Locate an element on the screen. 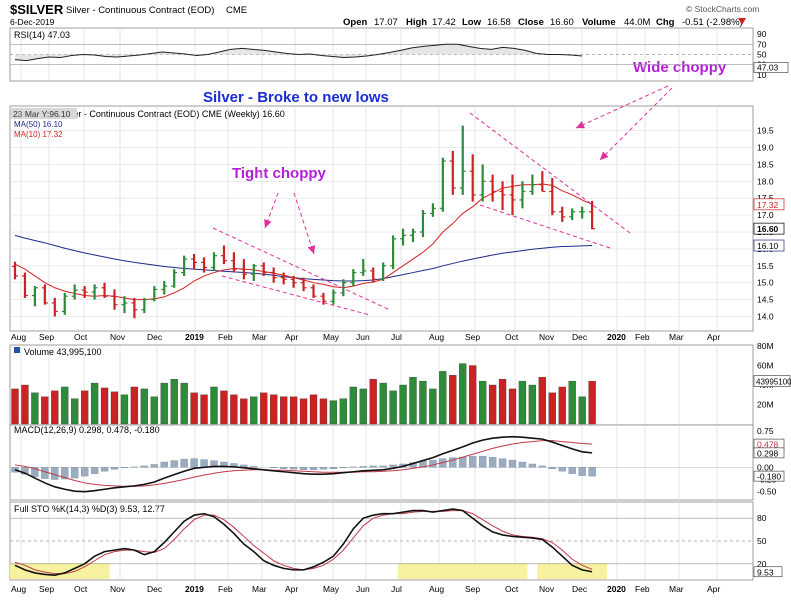 Image resolution: width=791 pixels, height=600 pixels. price-tick-label: 14.5 is located at coordinates (765, 300).